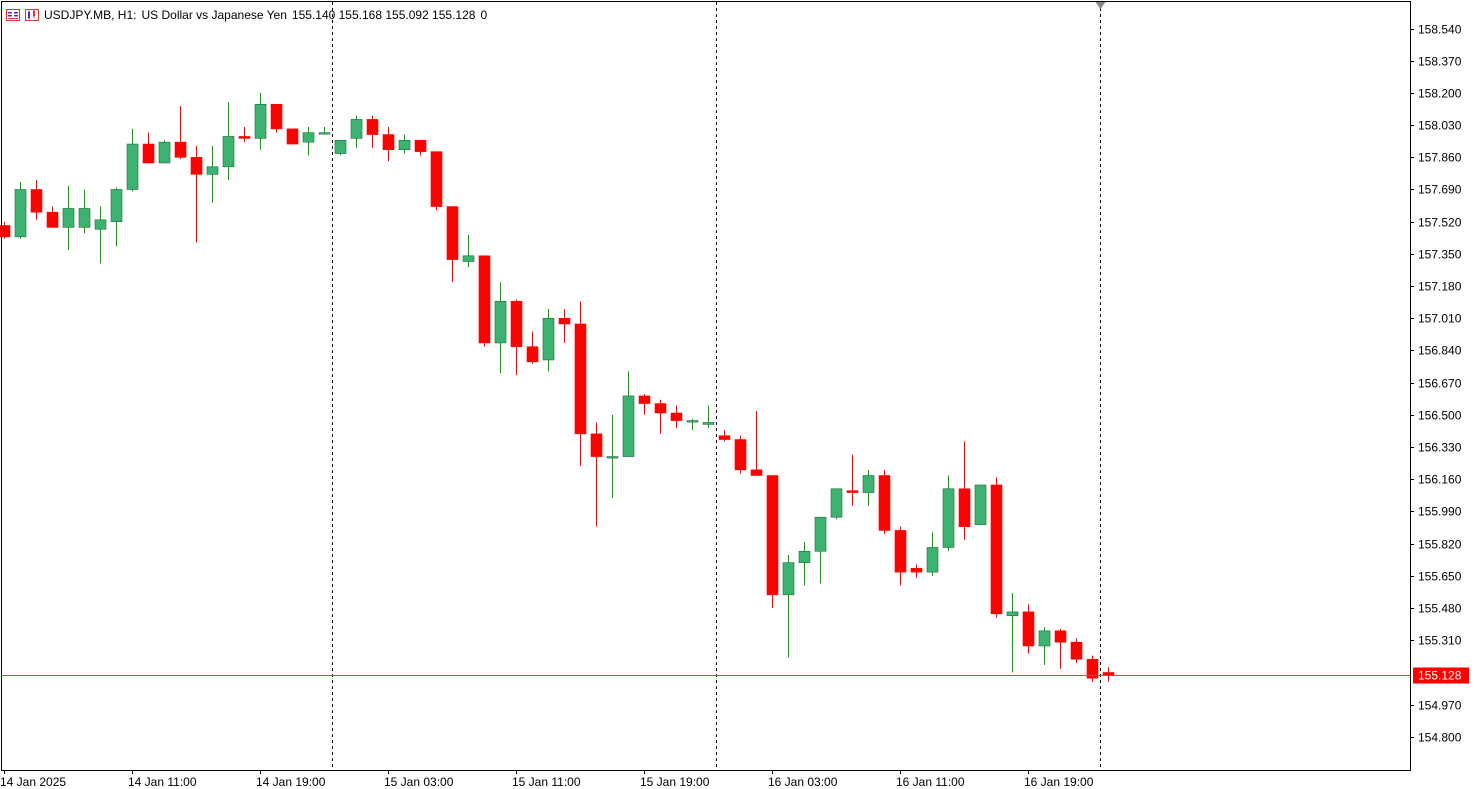  I want to click on trading-menu-icon, so click(13, 15).